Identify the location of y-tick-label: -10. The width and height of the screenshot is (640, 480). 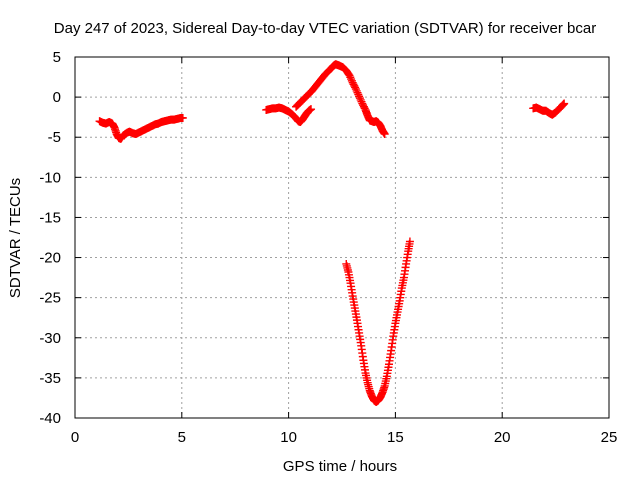
(50, 177).